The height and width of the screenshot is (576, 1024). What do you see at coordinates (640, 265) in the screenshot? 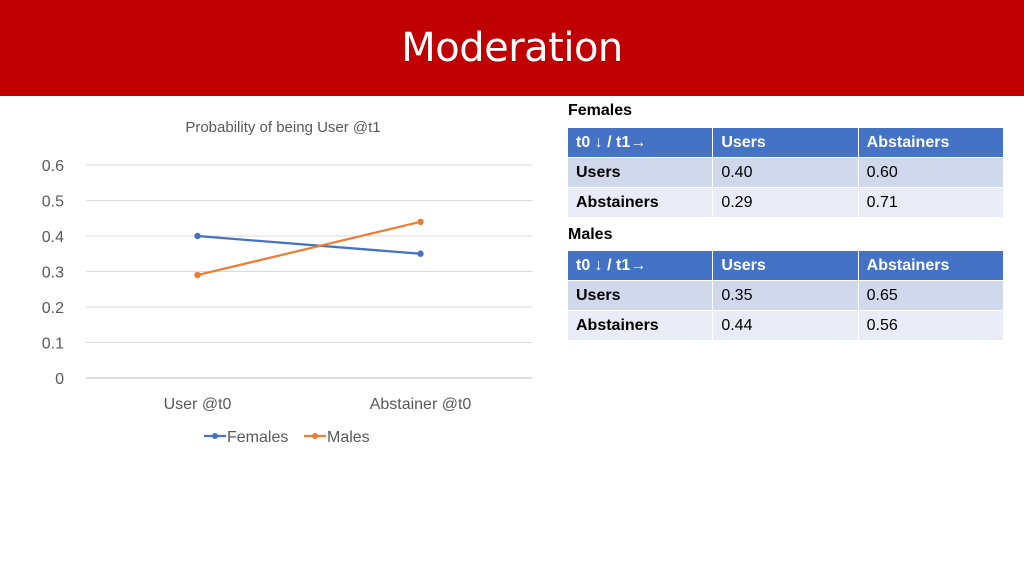
I see `males-header-corner: t0 ↓ / t1→` at bounding box center [640, 265].